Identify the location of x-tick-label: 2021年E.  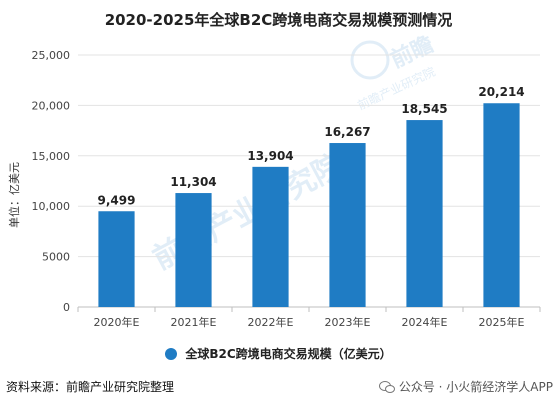
(194, 322).